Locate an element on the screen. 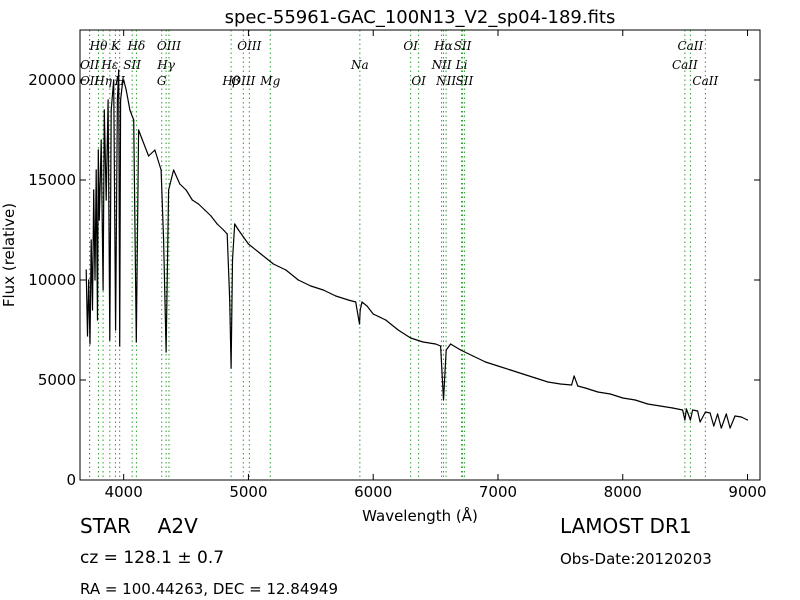 The width and height of the screenshot is (800, 600). line-label-13: Na is located at coordinates (359, 65).